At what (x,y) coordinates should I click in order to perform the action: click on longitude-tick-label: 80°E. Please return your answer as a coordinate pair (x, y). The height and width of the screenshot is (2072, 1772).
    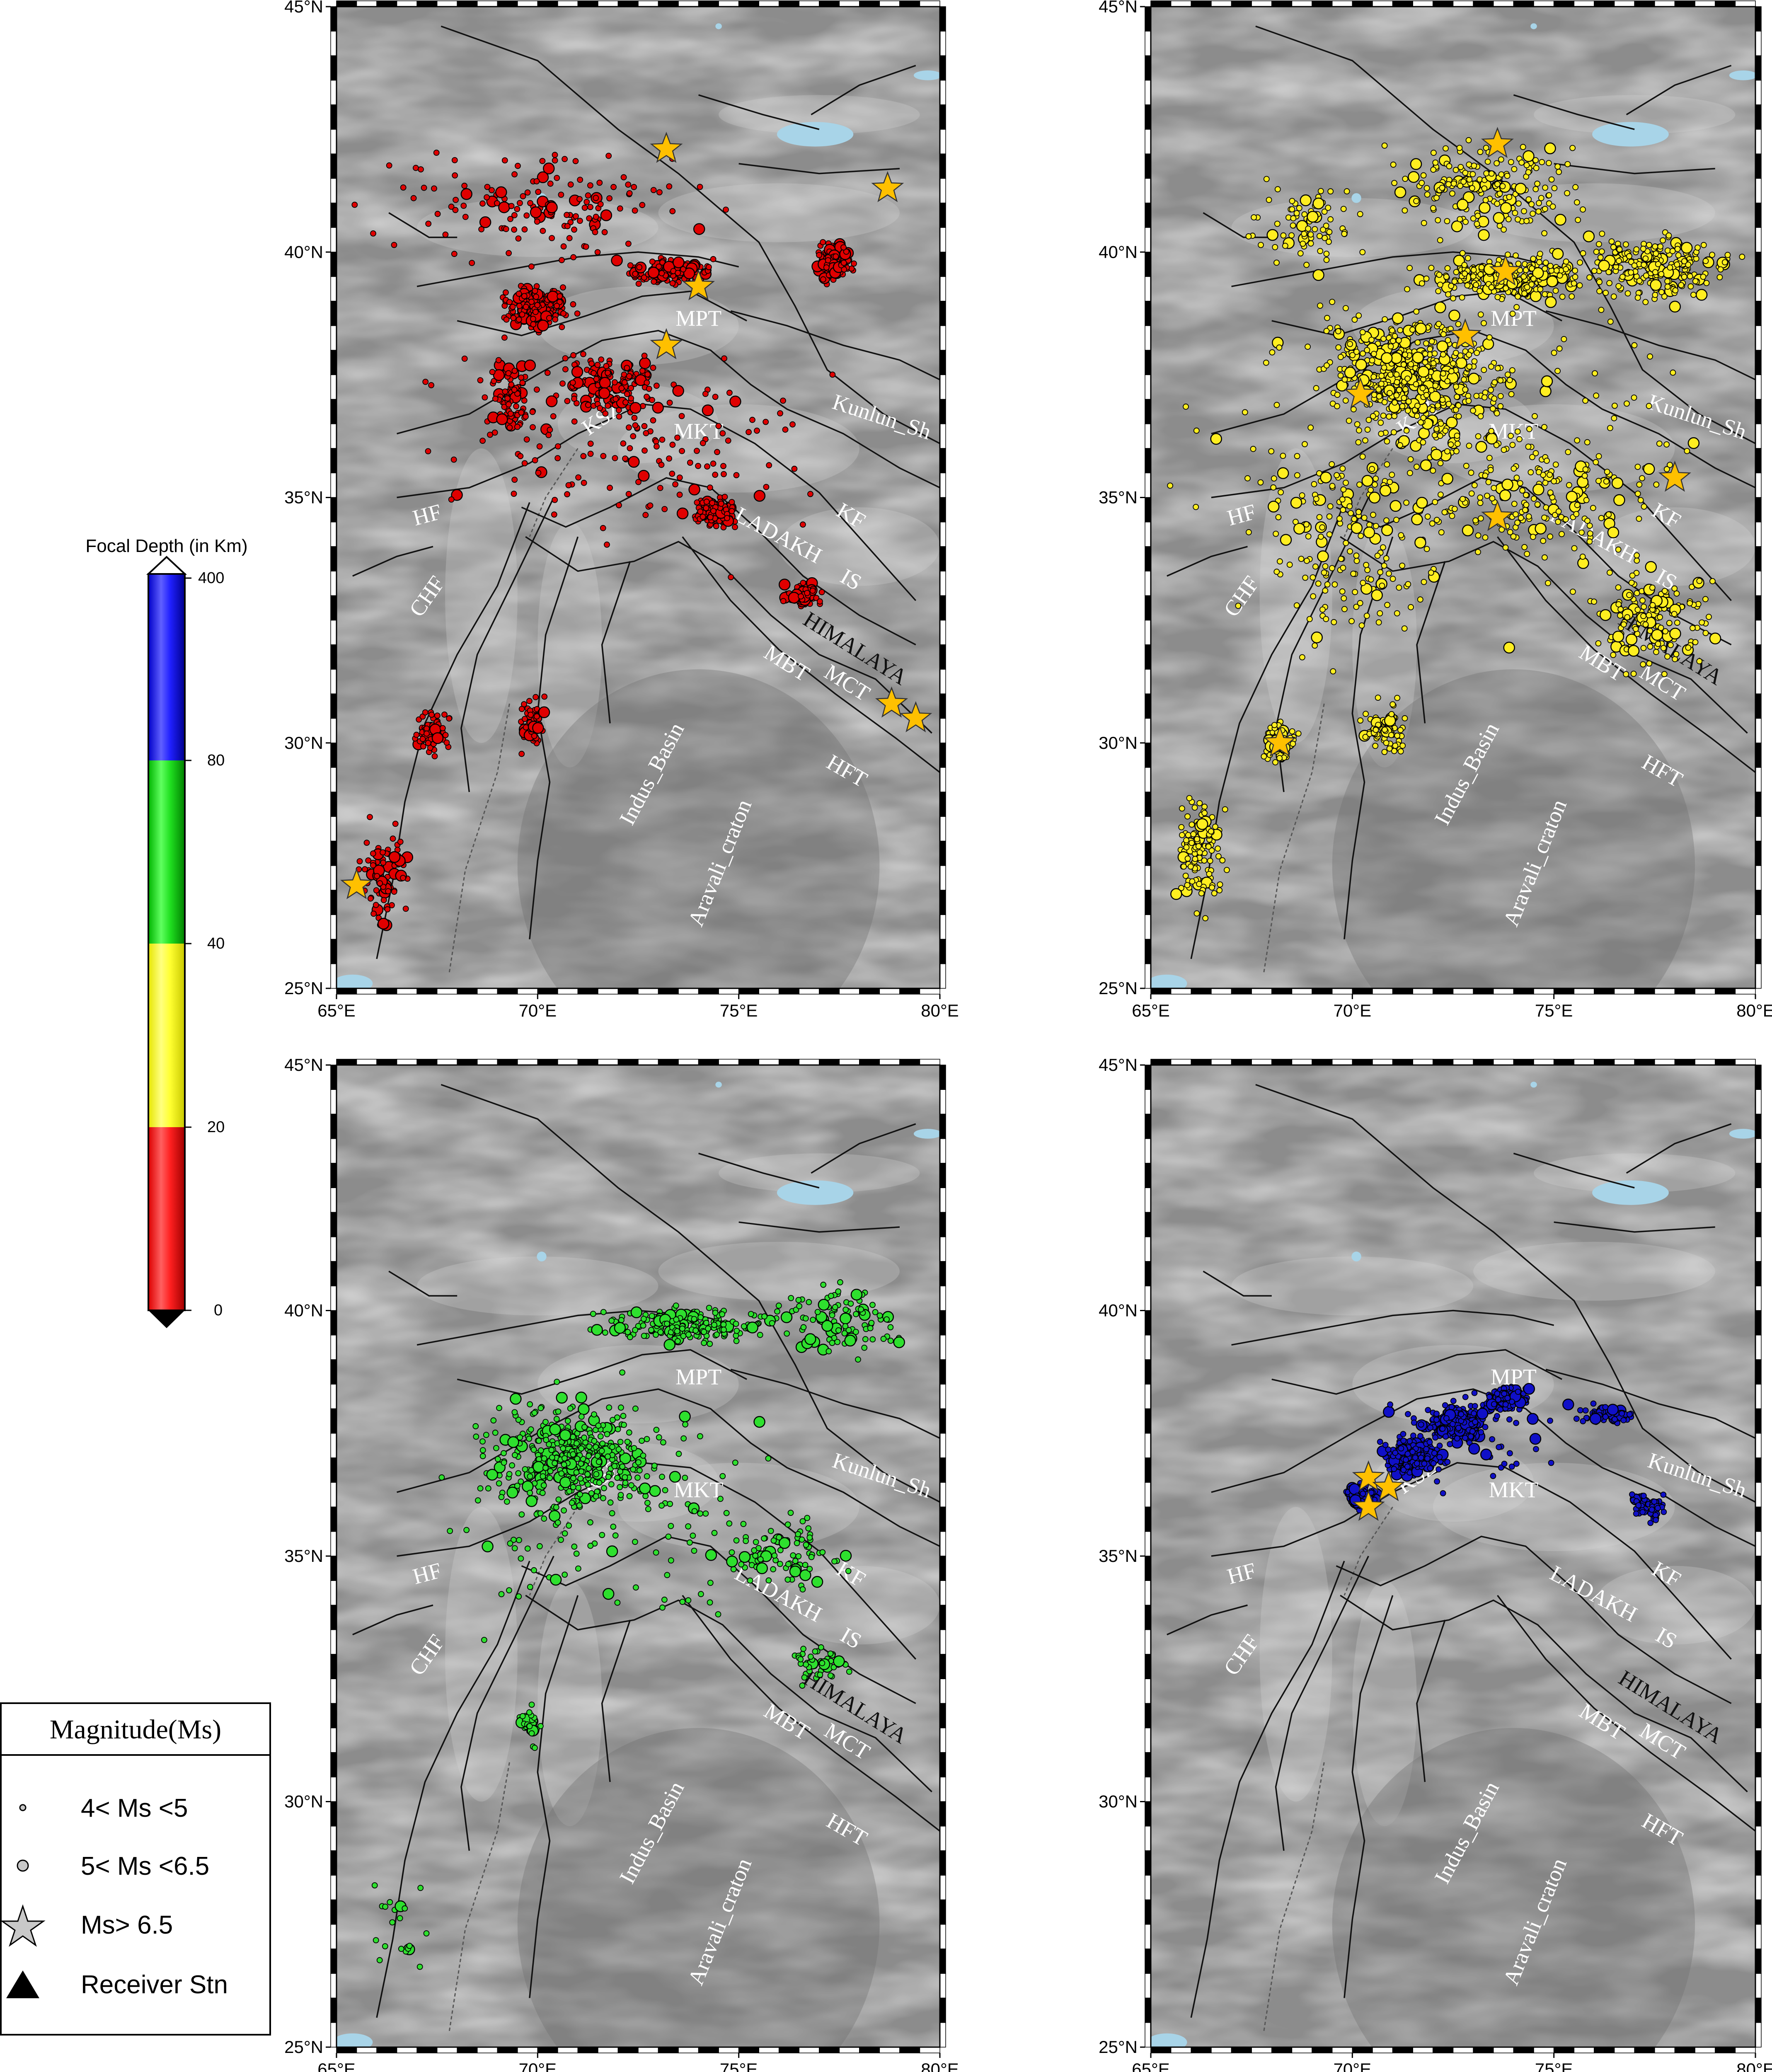
    Looking at the image, I should click on (940, 1010).